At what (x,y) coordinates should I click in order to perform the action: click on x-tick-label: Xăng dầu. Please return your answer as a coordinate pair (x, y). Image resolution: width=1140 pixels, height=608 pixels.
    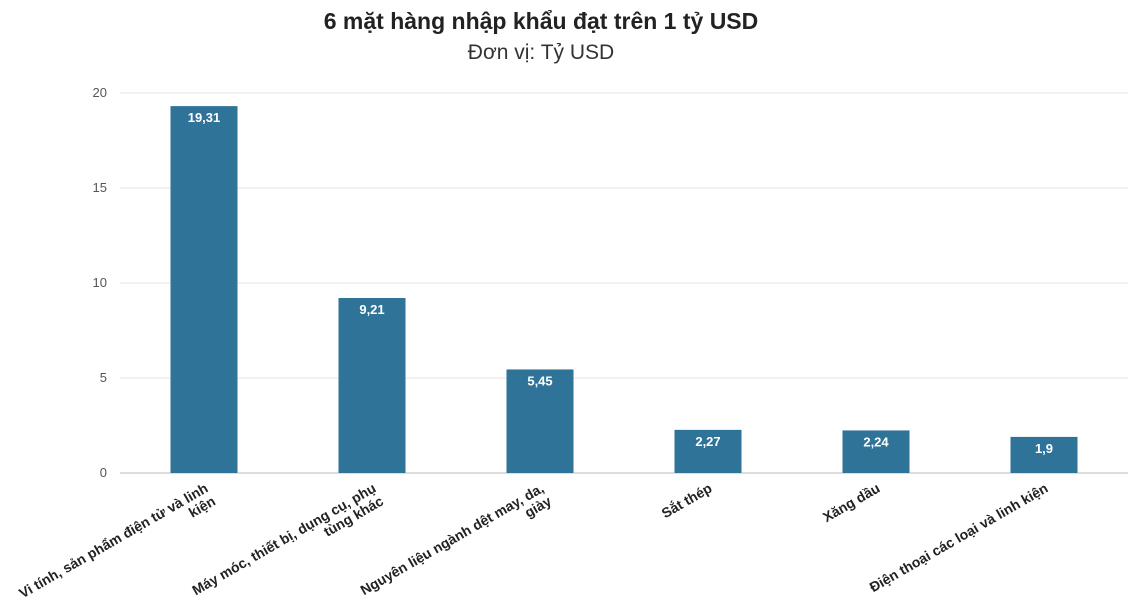
    Looking at the image, I should click on (851, 502).